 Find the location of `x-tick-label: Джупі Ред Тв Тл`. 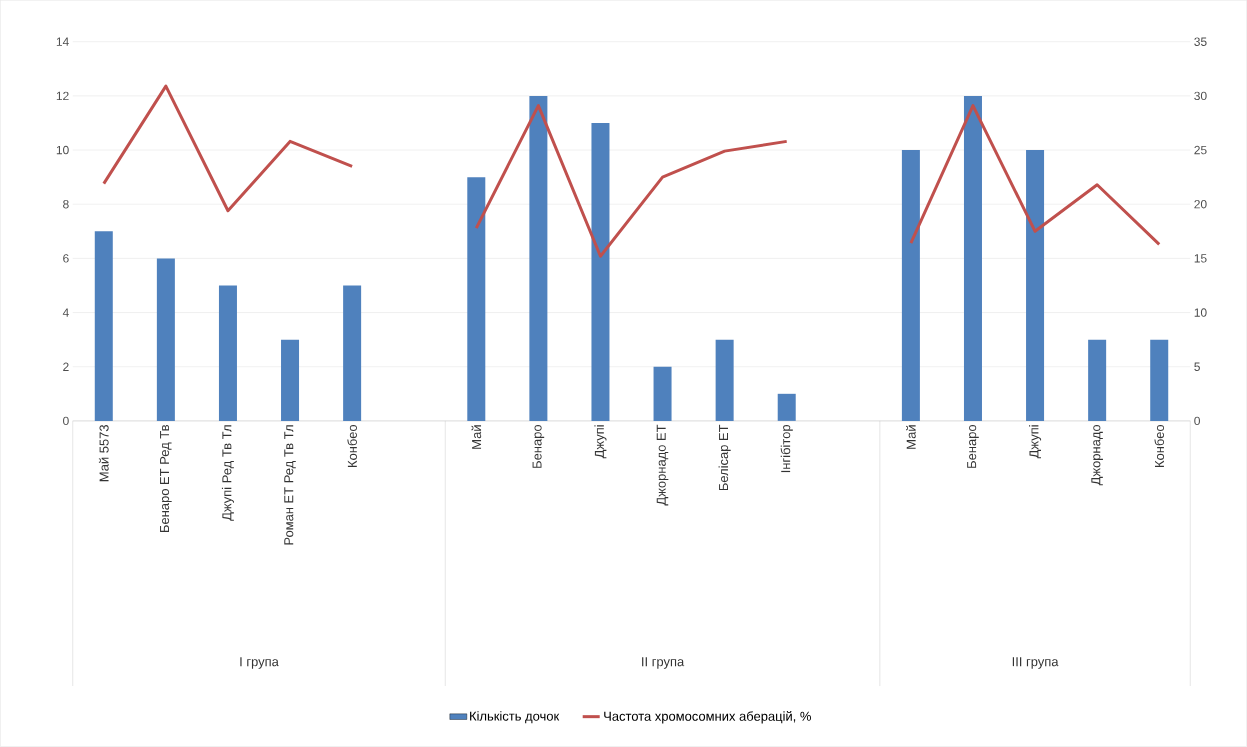

x-tick-label: Джупі Ред Тв Тл is located at coordinates (227, 473).